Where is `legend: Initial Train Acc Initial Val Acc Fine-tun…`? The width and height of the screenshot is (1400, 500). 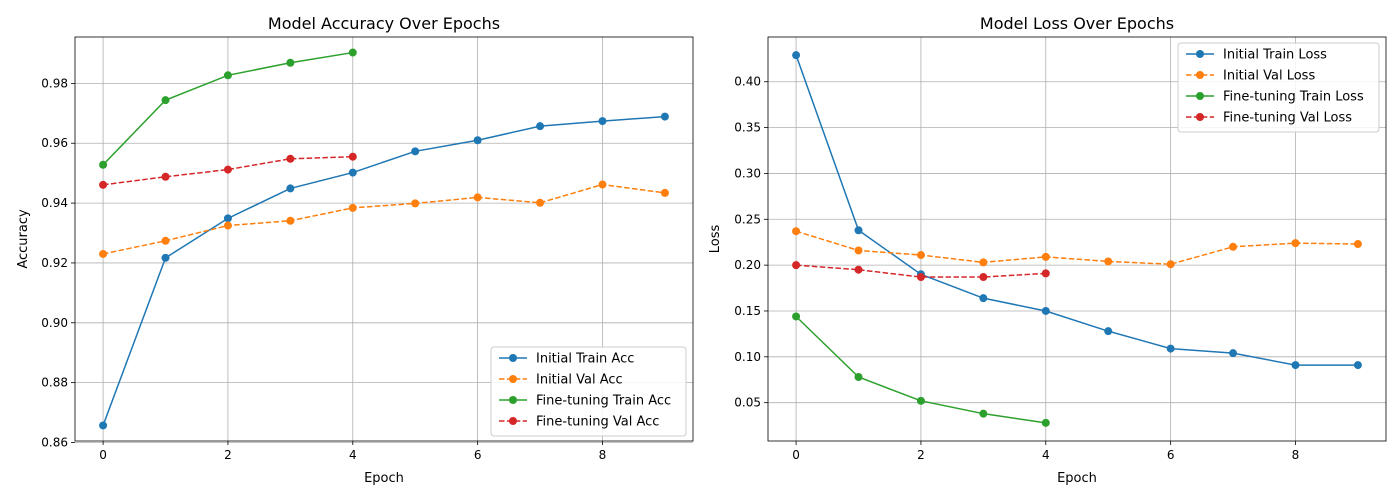
legend: Initial Train Acc Initial Val Acc Fine-tun… is located at coordinates (588, 391).